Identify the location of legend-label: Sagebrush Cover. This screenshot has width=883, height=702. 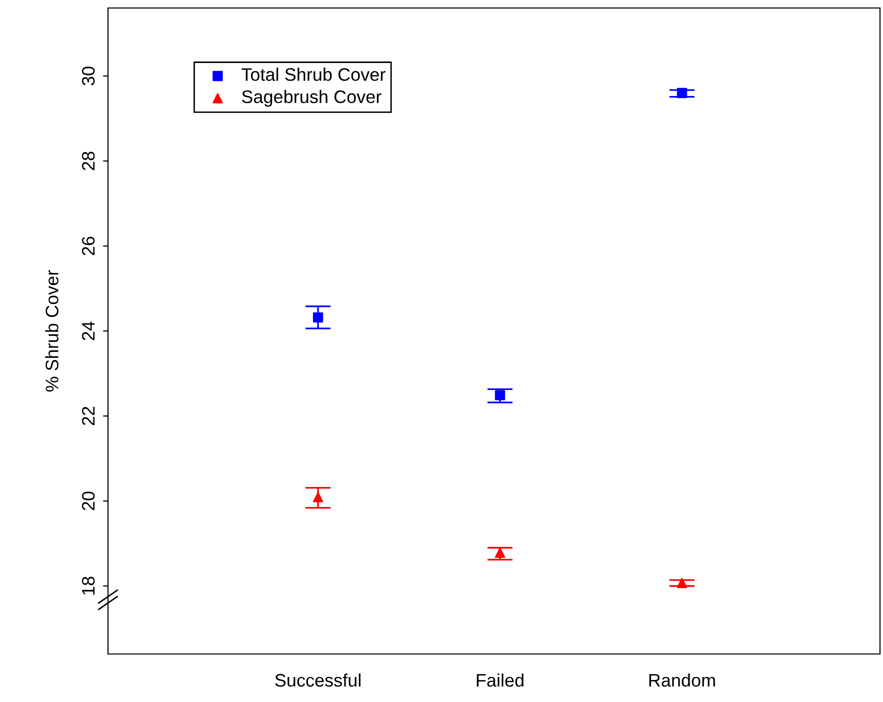
(312, 98).